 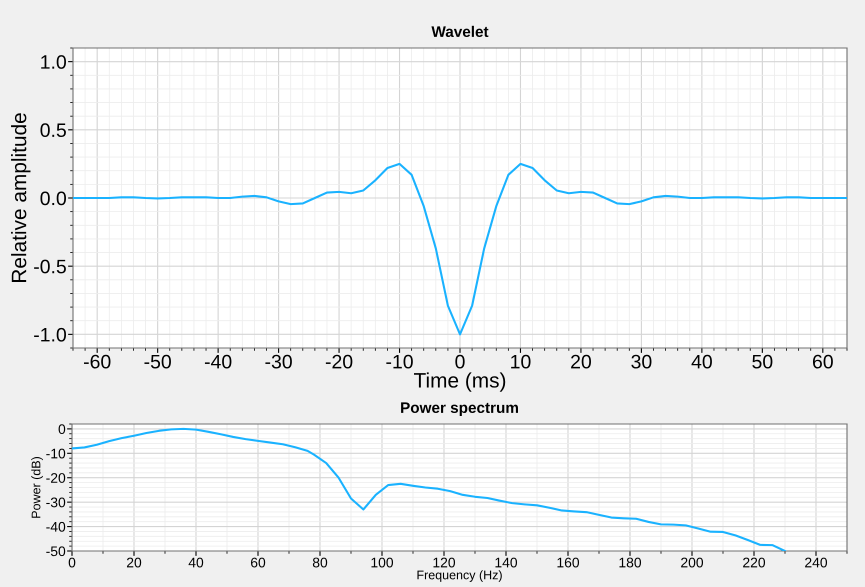 I want to click on y-axis-title: Power (dB), so click(x=37, y=487).